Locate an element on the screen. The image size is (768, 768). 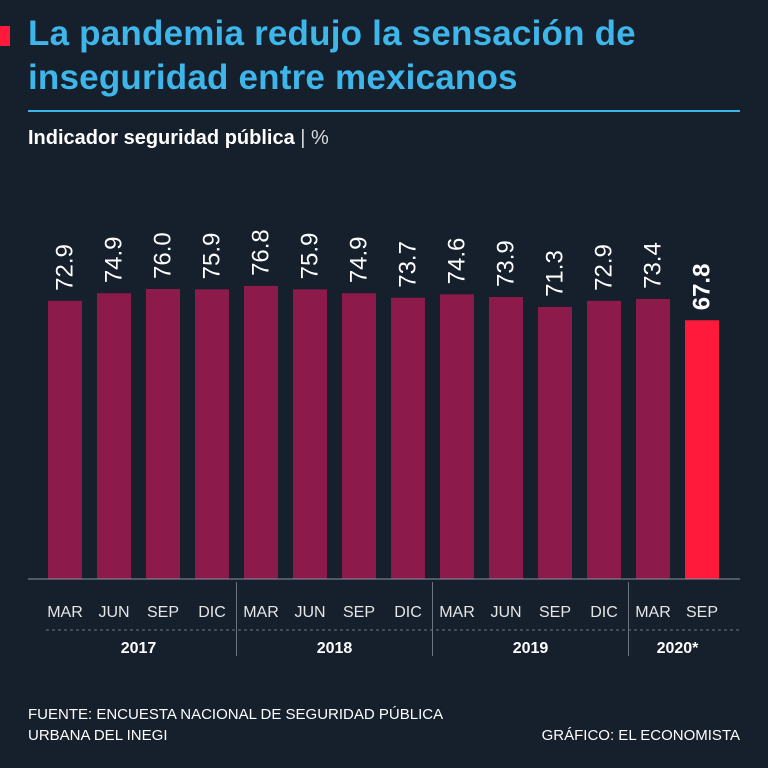
accent-bar is located at coordinates (5, 36).